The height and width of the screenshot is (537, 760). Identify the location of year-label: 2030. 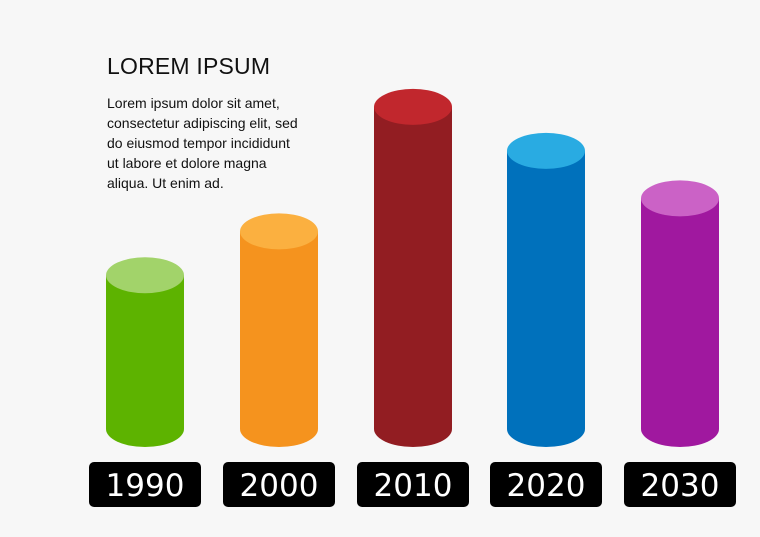
(680, 484).